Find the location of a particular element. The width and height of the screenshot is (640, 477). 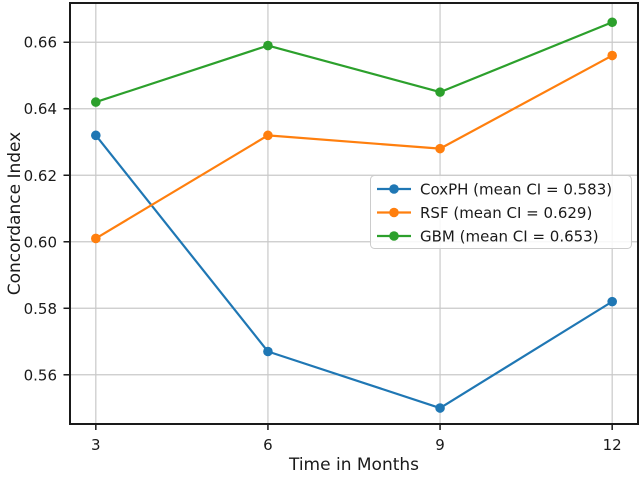

gbm-series-line is located at coordinates (354, 62).